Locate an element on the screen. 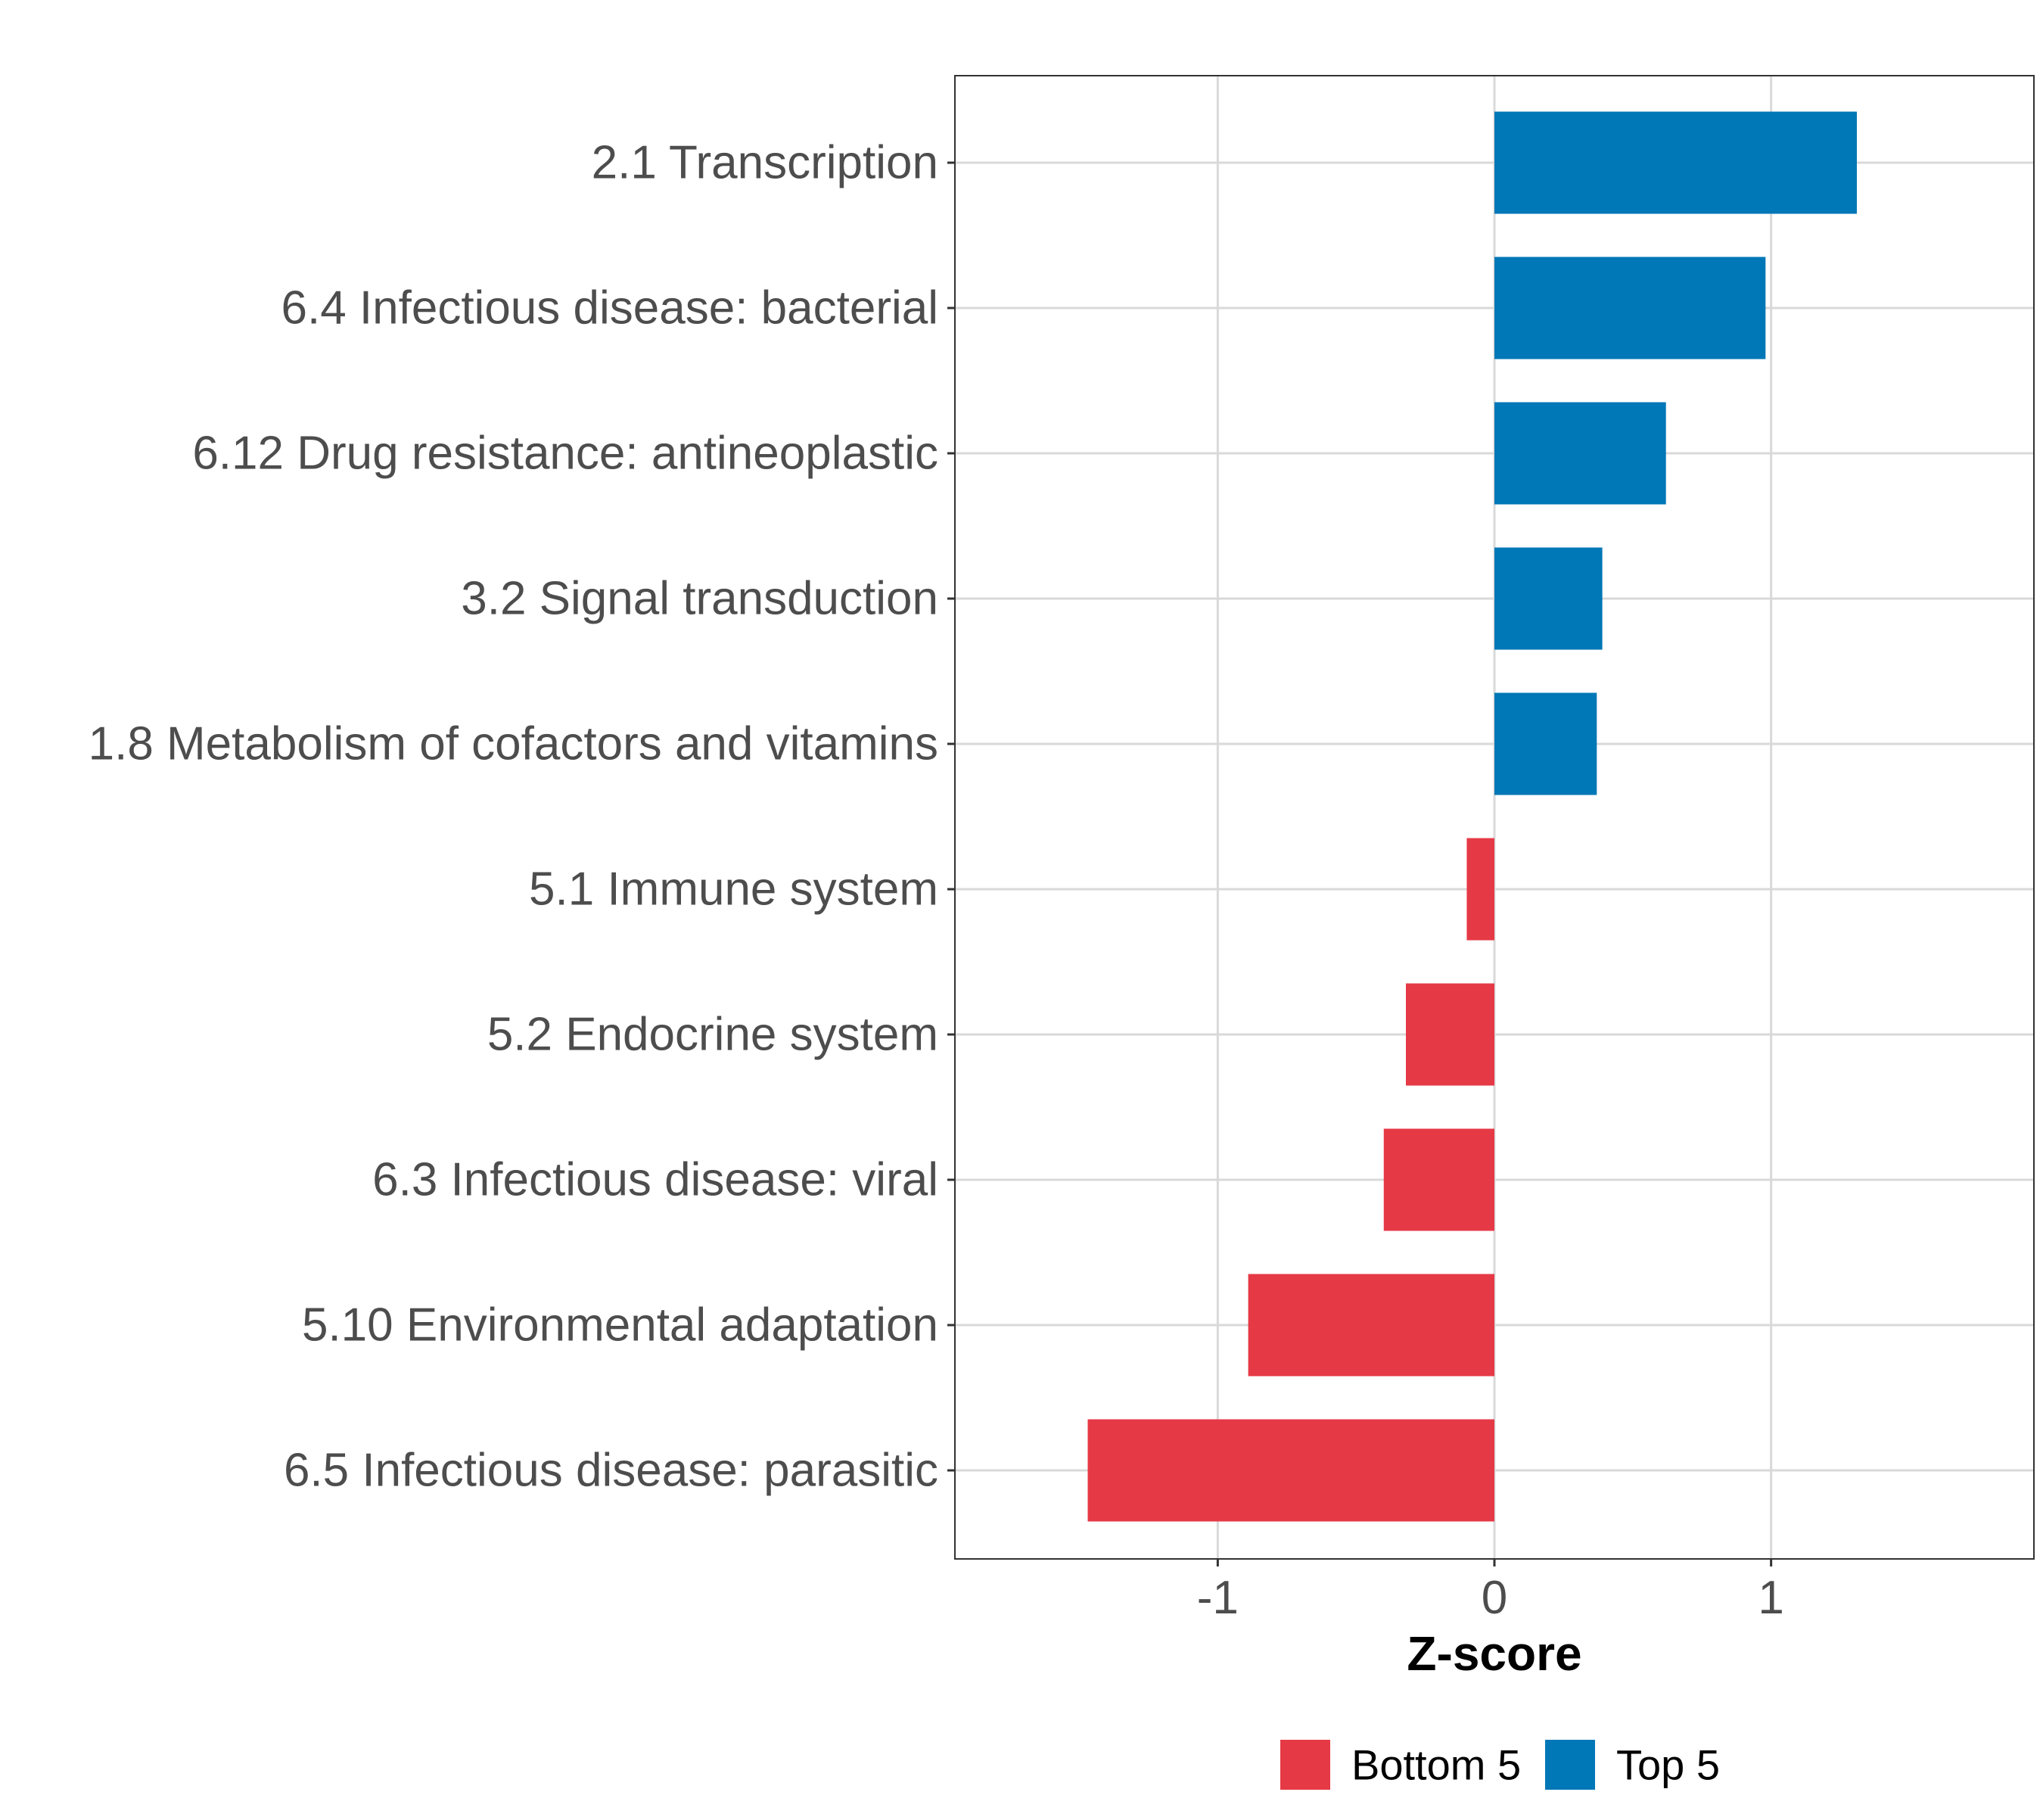 This screenshot has height=1820, width=2043. x-axis: -1 0 1 is located at coordinates (1491, 1592).